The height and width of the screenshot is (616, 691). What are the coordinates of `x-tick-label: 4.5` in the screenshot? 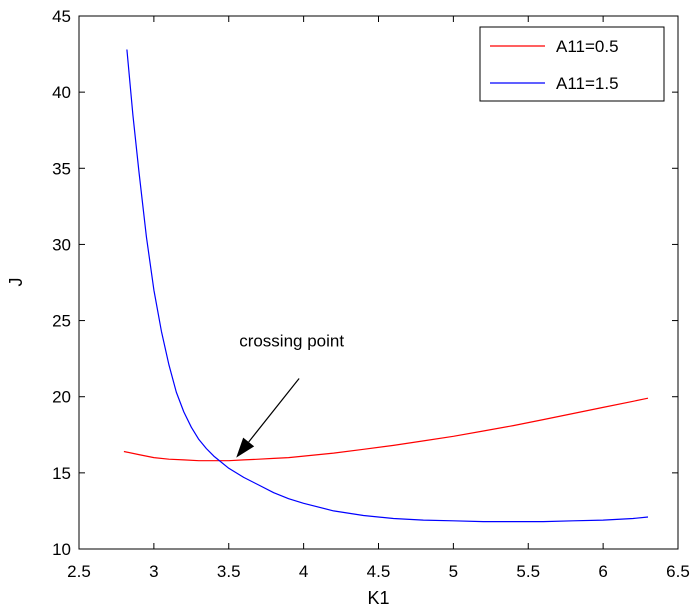 It's located at (379, 571).